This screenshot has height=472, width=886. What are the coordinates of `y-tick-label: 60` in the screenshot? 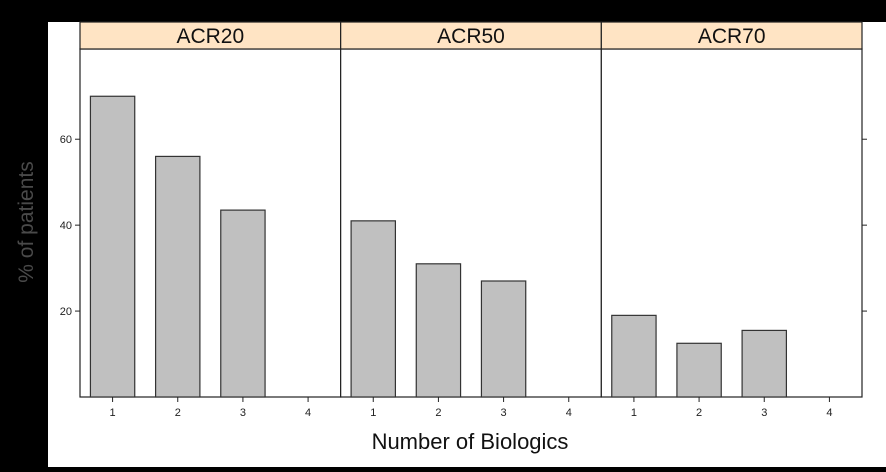 It's located at (66, 140).